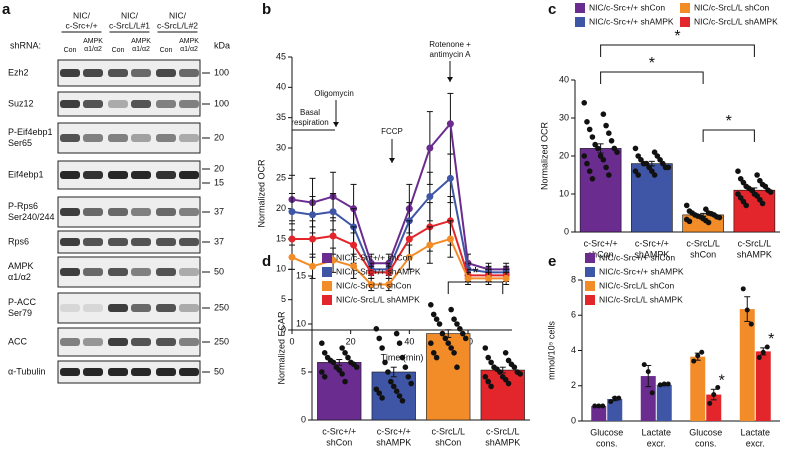 The image size is (786, 459). I want to click on x-tick-label: 40, so click(409, 341).